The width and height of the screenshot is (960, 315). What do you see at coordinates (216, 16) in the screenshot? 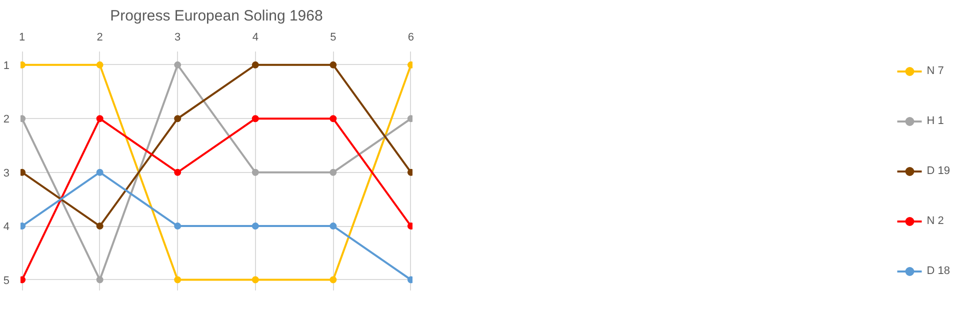
I see `chart-title: Progress European Soling 1968` at bounding box center [216, 16].